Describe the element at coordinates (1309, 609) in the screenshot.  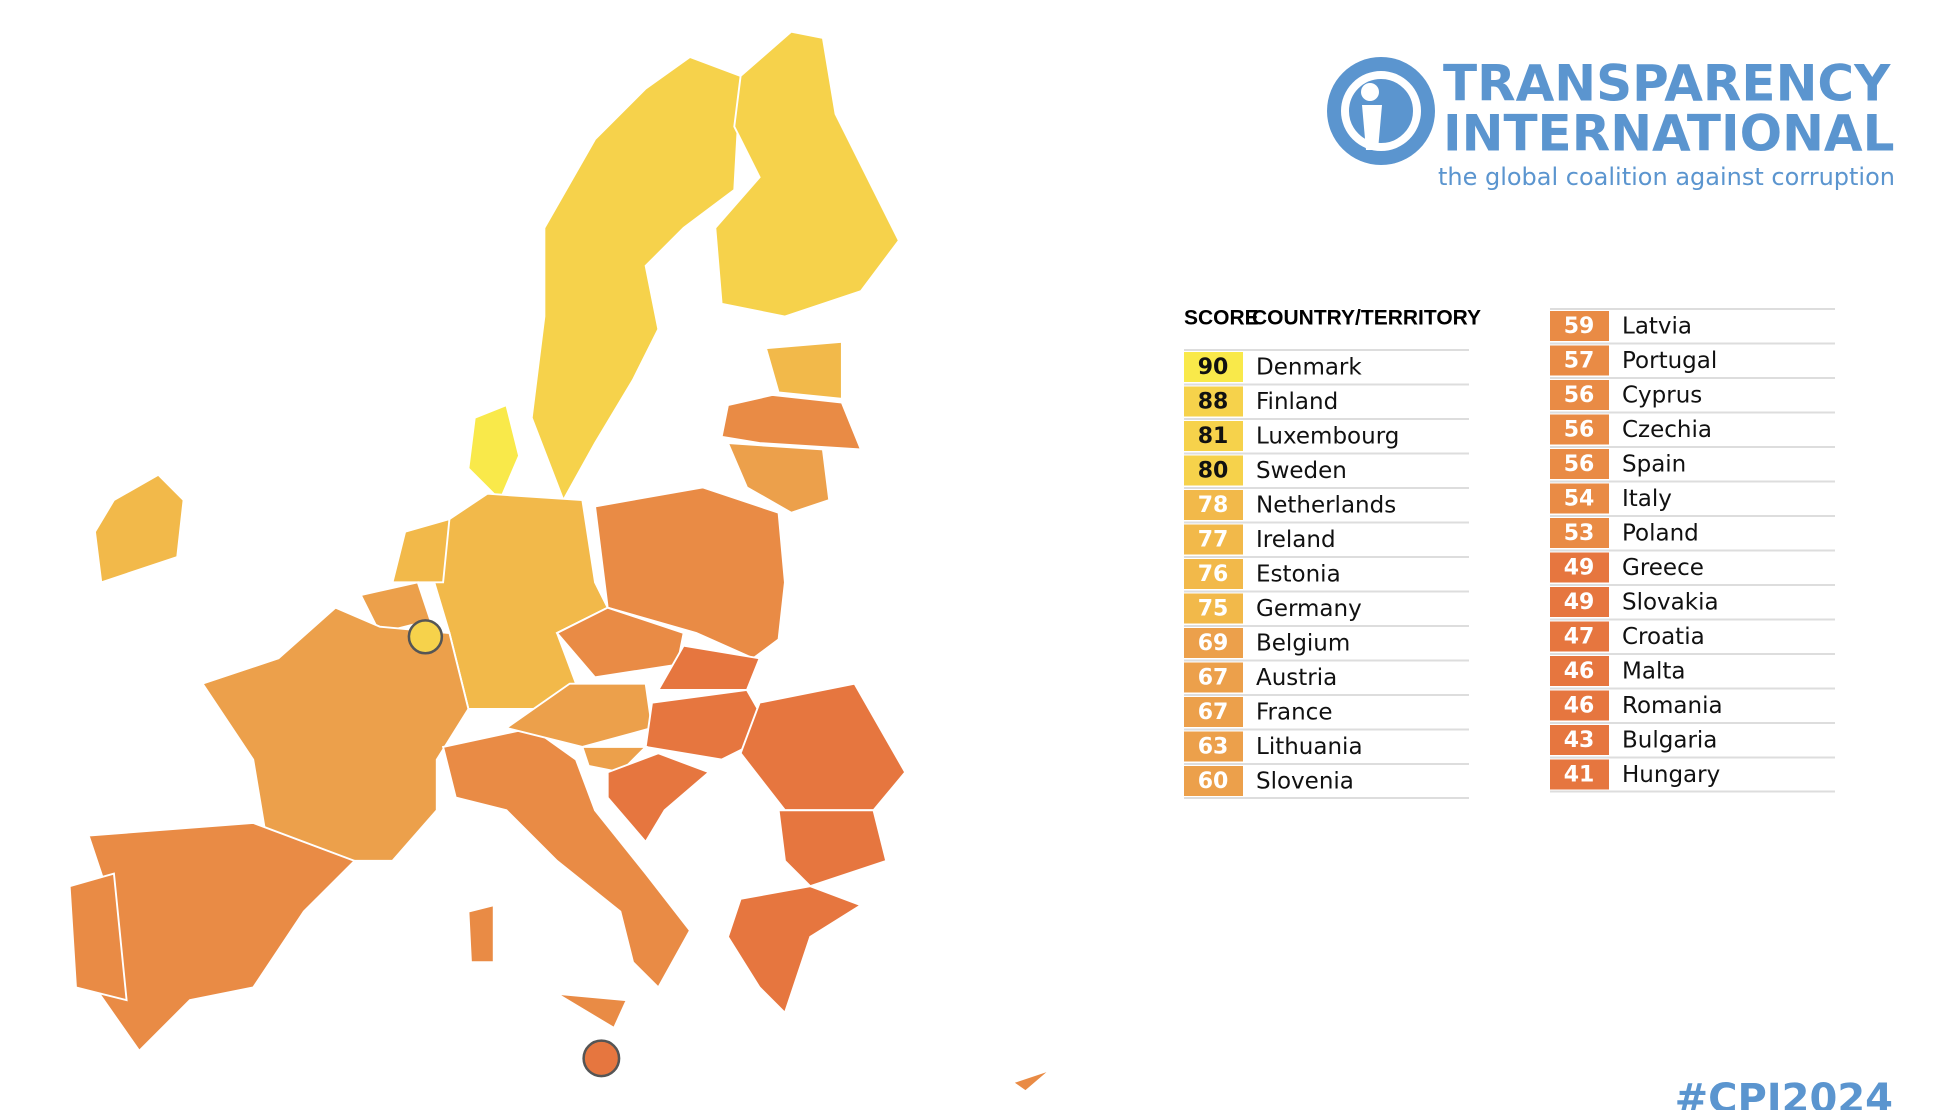
I see `country: Germany` at that location.